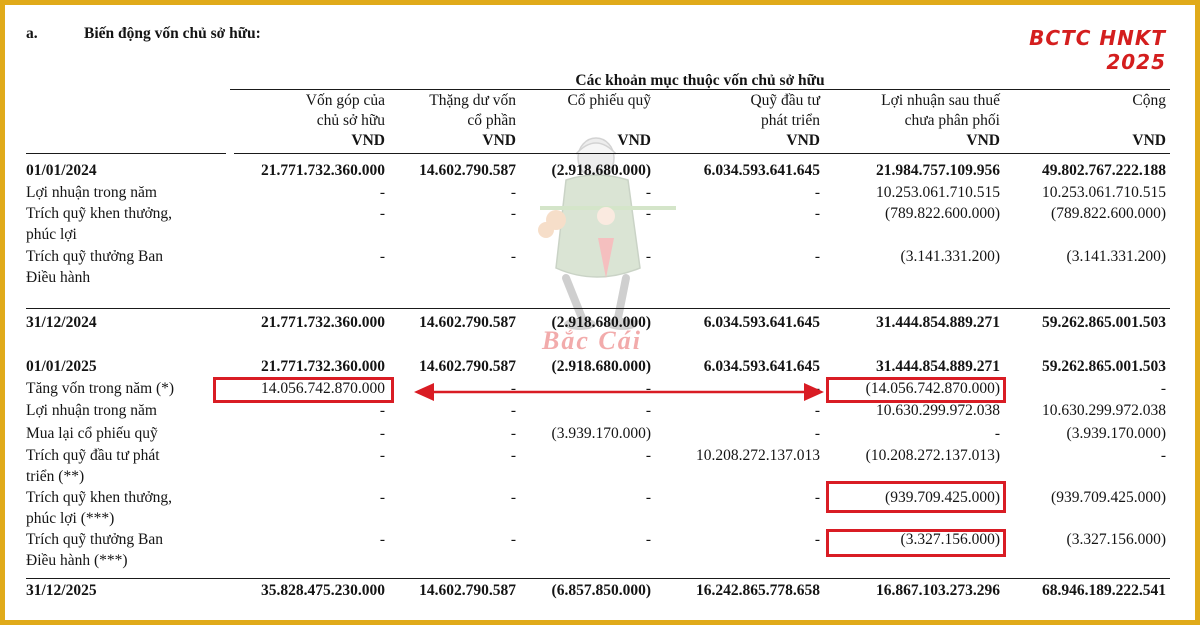  I want to click on column-header-line: Vốn góp của, so click(345, 100).